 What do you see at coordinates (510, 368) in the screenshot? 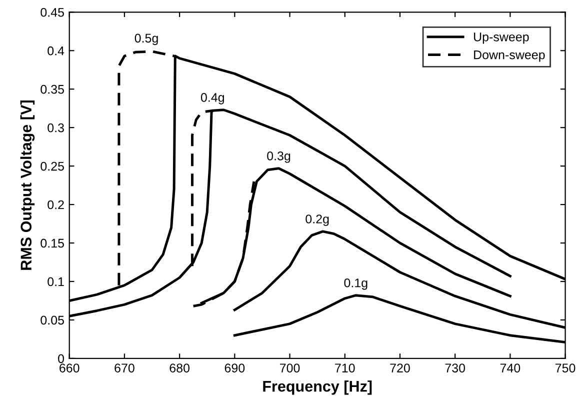
I see `x-tick-label: 740` at bounding box center [510, 368].